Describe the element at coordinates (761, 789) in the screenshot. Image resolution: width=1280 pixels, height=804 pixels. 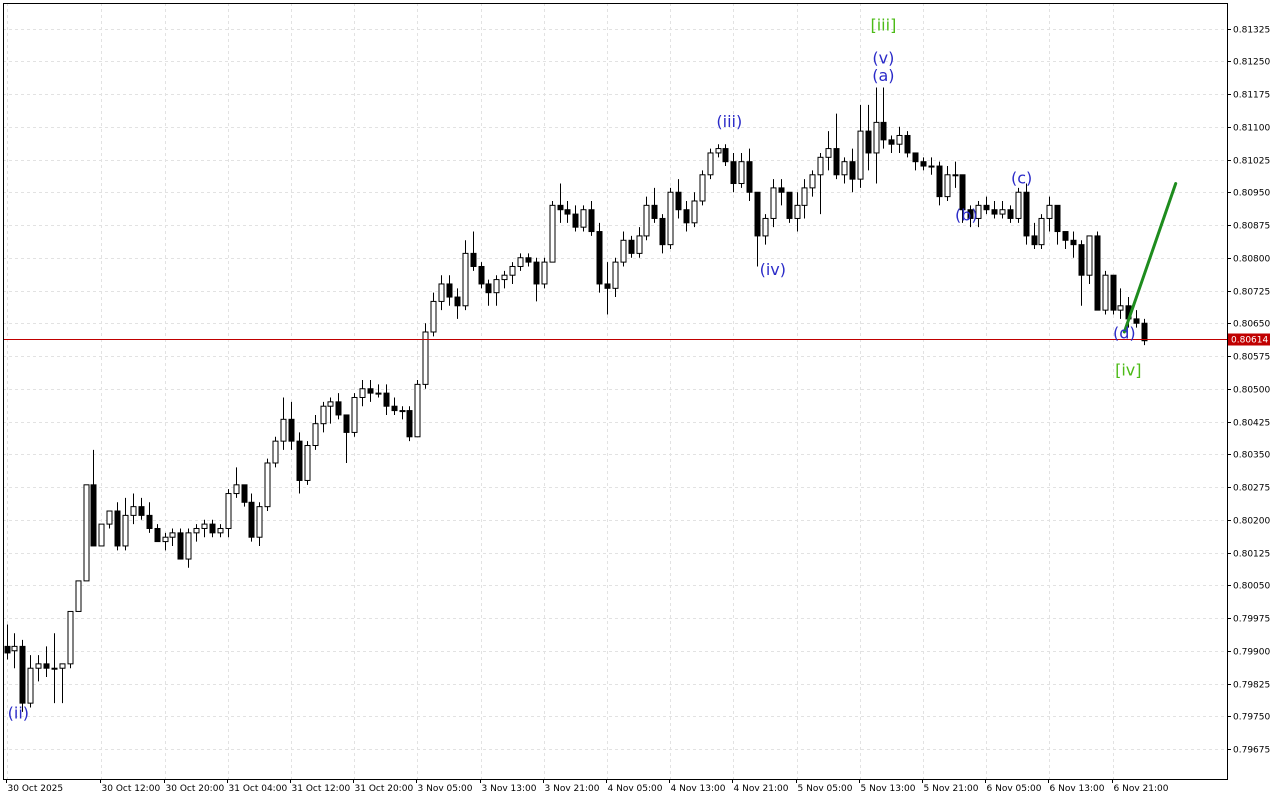
I see `x-tick-label: 4 Nov 21:00` at that location.